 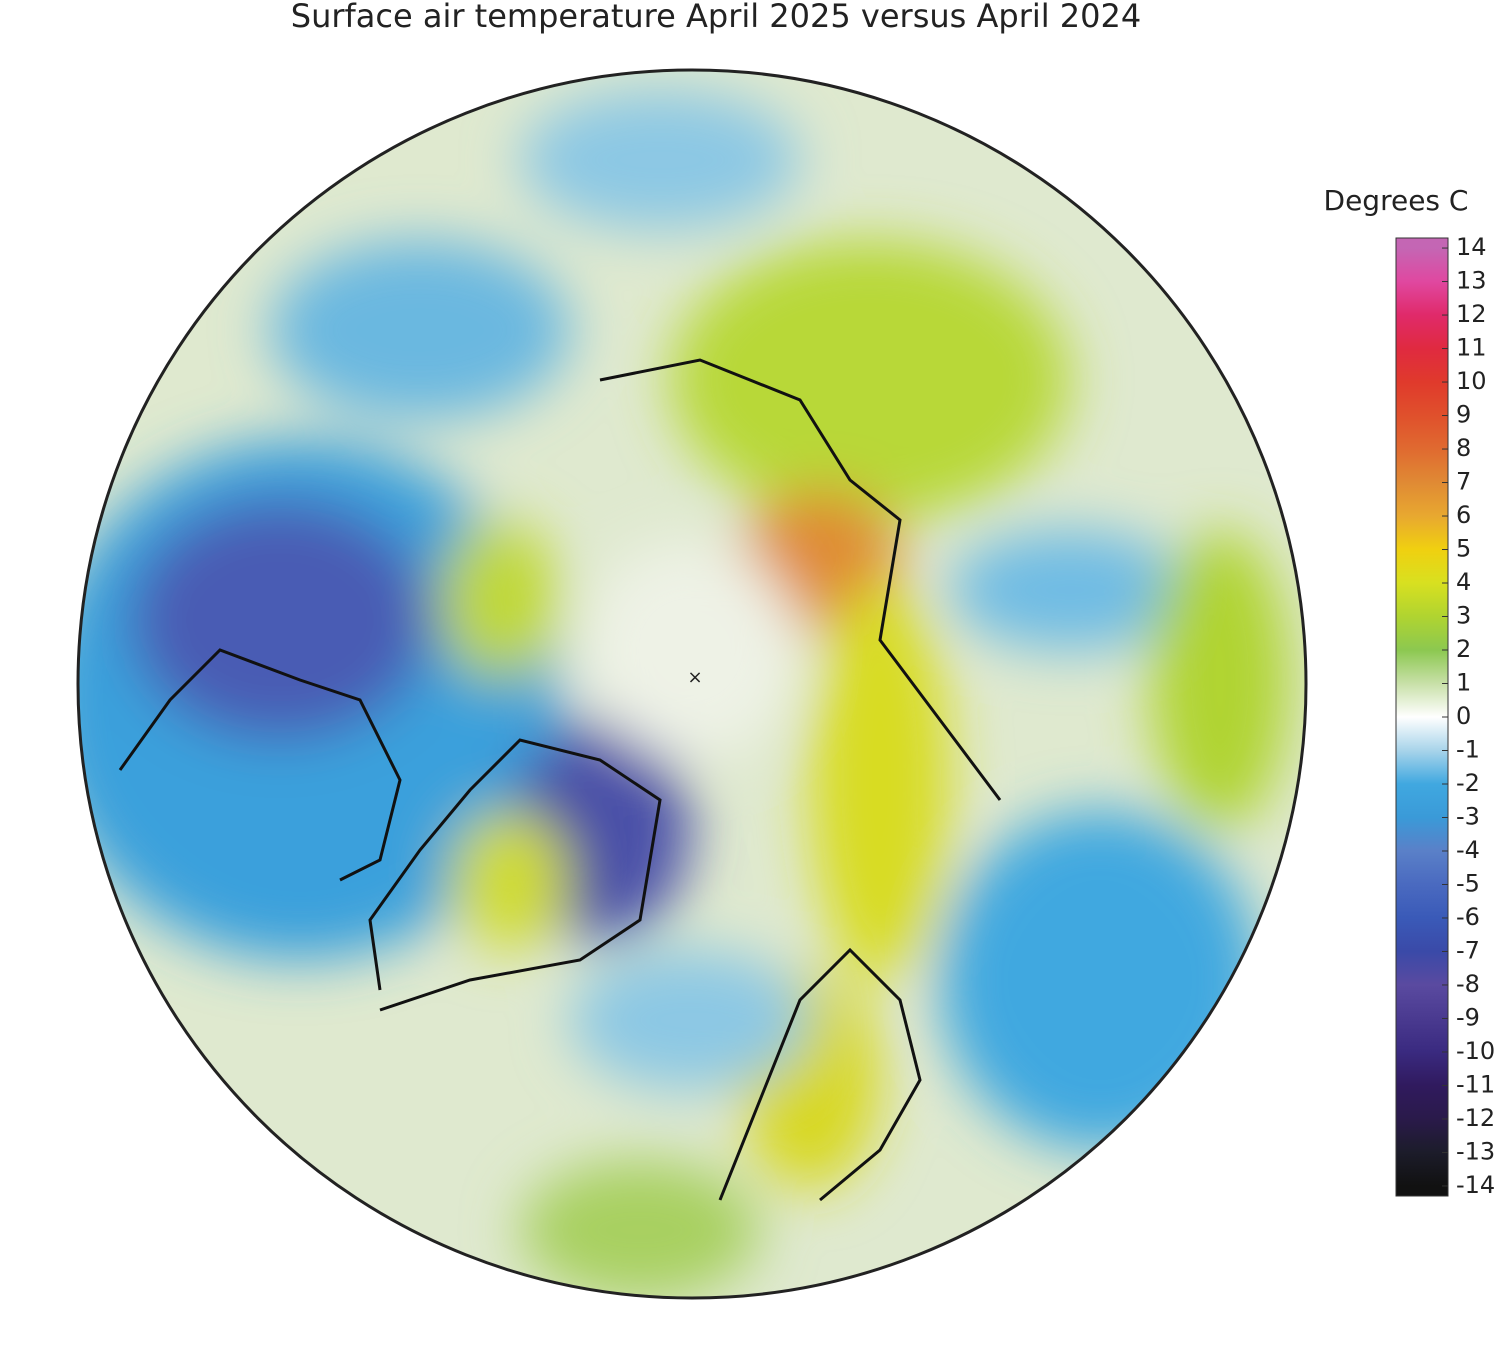 What do you see at coordinates (1468, 749) in the screenshot?
I see `colorbar-tick-label: -1` at bounding box center [1468, 749].